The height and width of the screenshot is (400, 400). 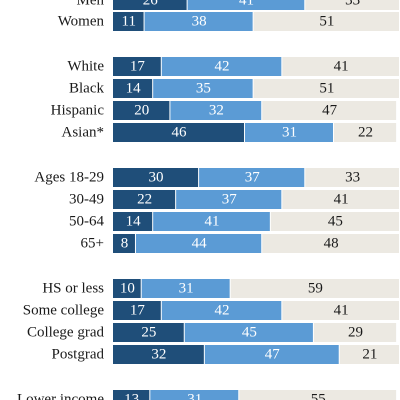 I want to click on data-label-3-black: 51, so click(x=326, y=89).